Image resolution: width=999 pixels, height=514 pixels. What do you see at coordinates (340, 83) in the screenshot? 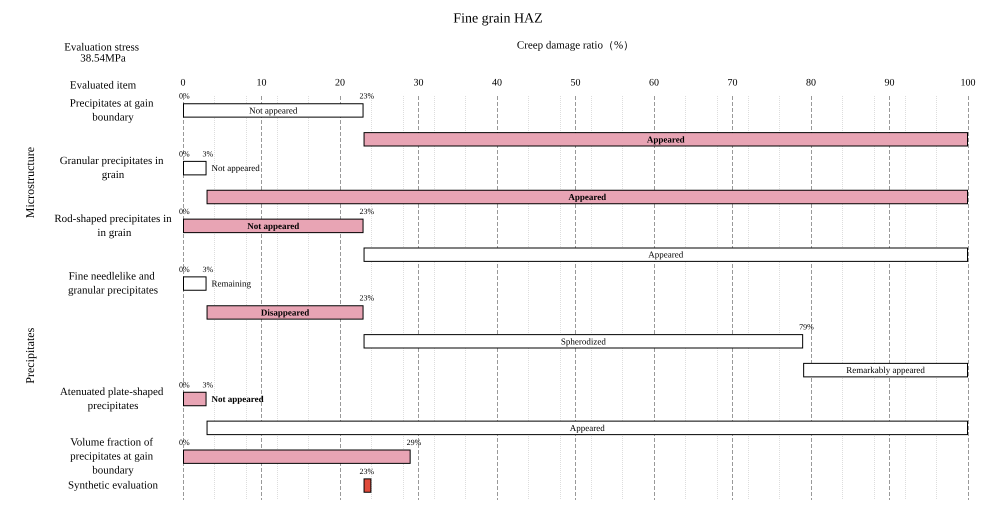
I see `x-tick-label: 20` at bounding box center [340, 83].